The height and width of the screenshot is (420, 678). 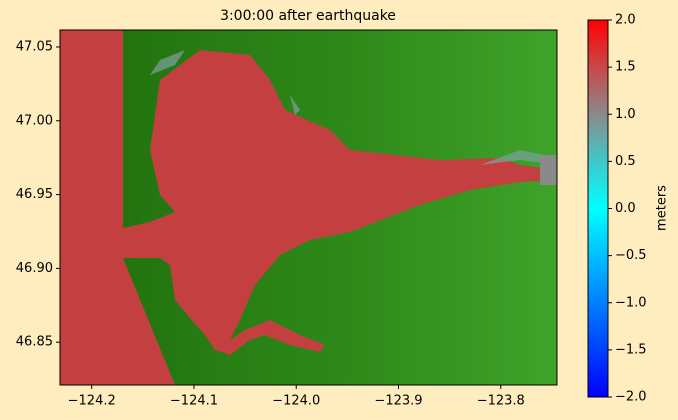 What do you see at coordinates (625, 67) in the screenshot?
I see `colorbar-tick-label: 1.5` at bounding box center [625, 67].